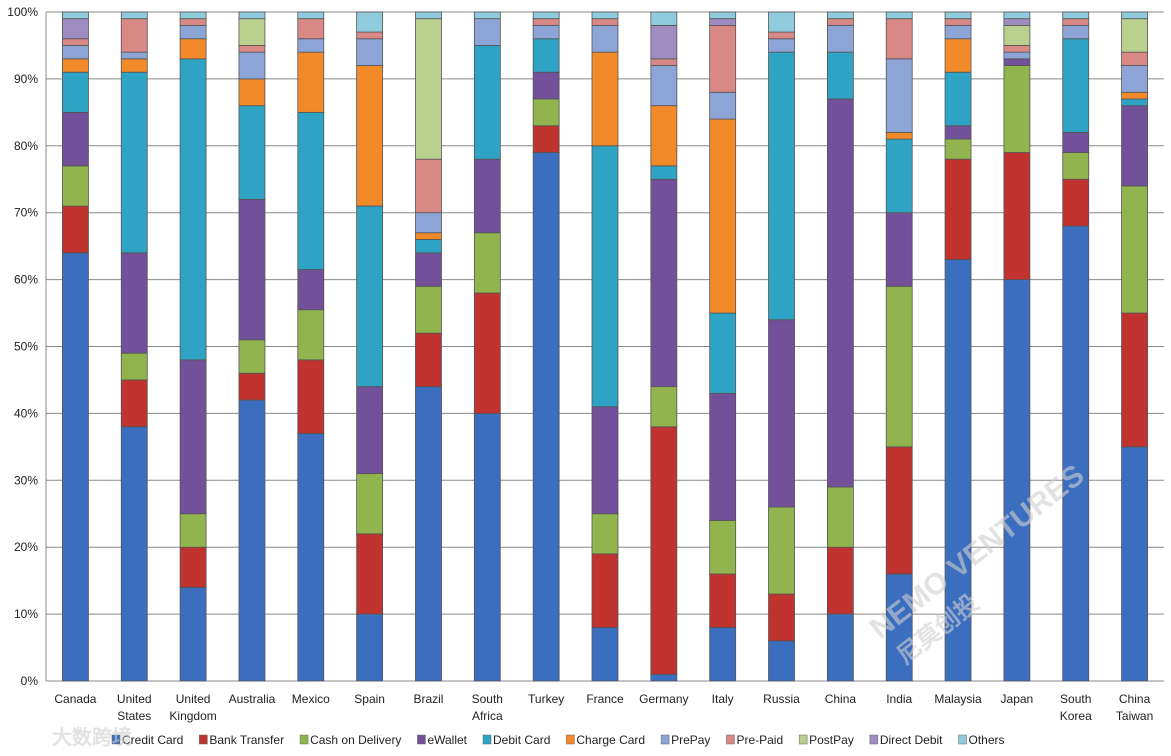 Image resolution: width=1171 pixels, height=756 pixels. What do you see at coordinates (75, 699) in the screenshot?
I see `x-tick-label: Canada` at bounding box center [75, 699].